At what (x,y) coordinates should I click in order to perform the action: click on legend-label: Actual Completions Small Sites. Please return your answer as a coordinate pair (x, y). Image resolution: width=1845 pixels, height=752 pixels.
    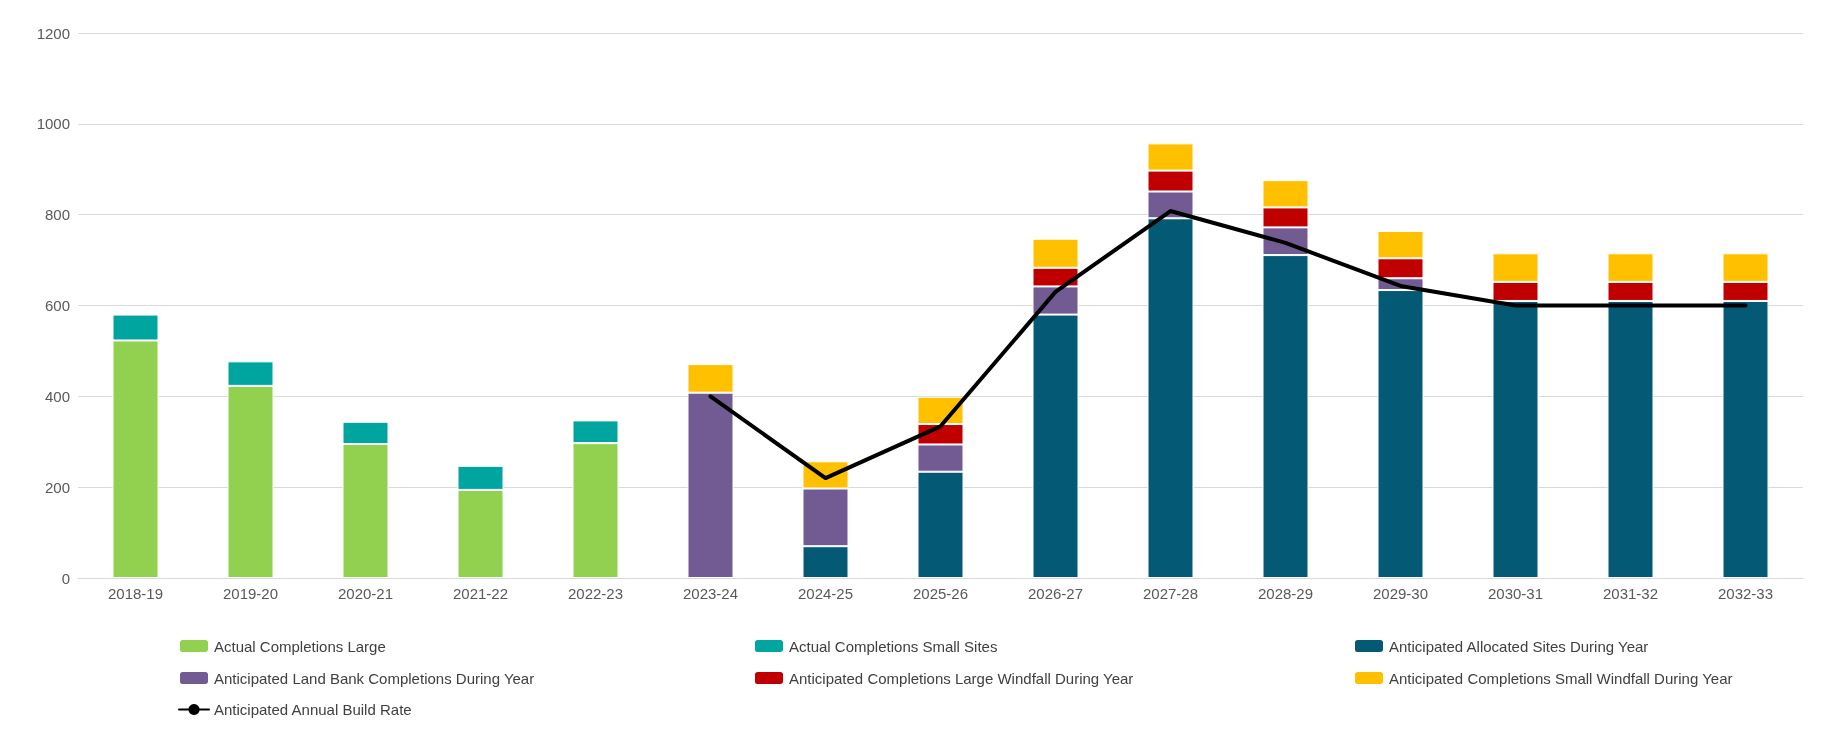
    Looking at the image, I should click on (893, 646).